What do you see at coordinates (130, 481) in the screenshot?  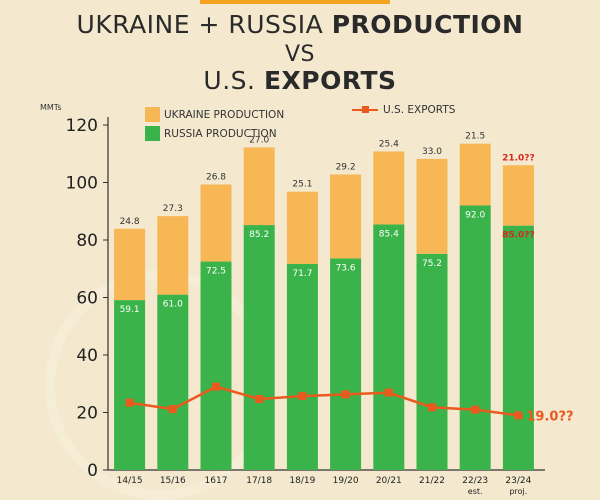 I see `x-tick-label: 14/15` at bounding box center [130, 481].